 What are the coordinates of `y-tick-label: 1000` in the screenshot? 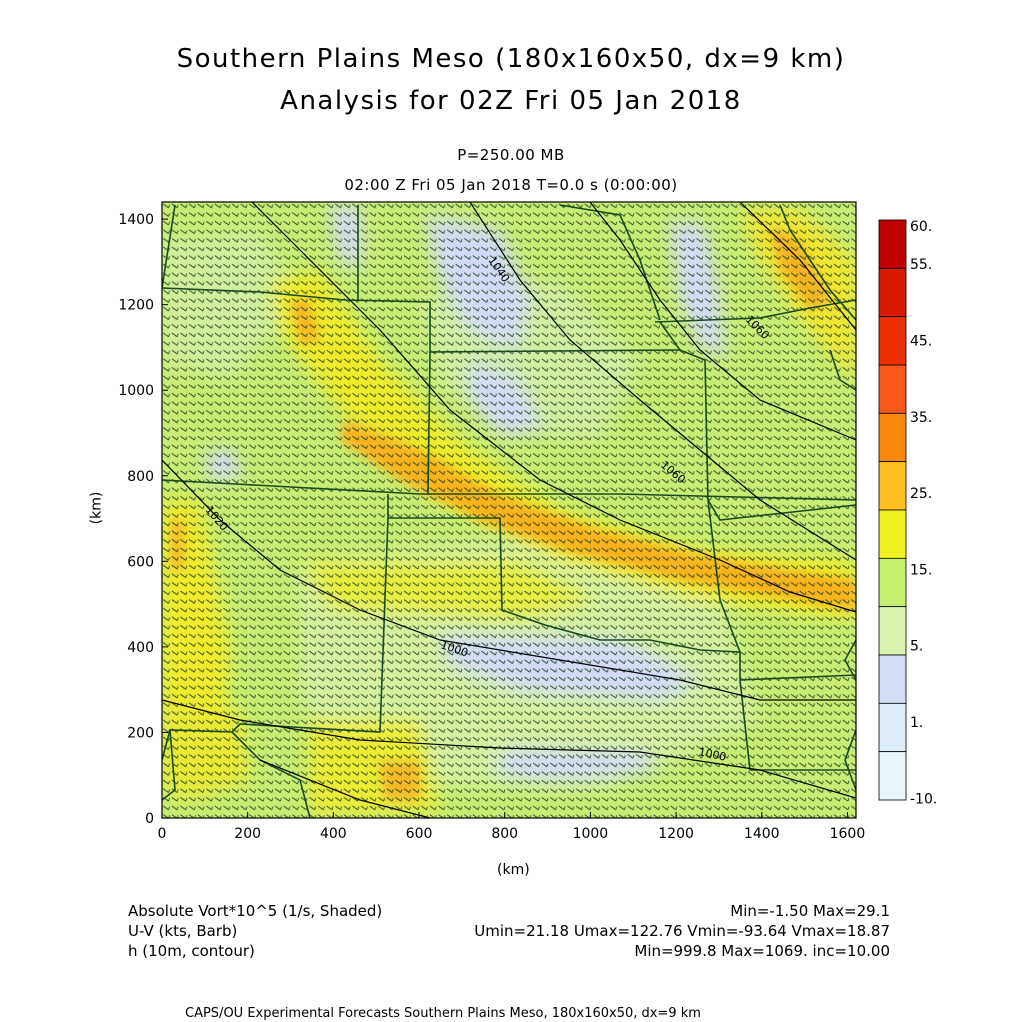 It's located at (136, 391).